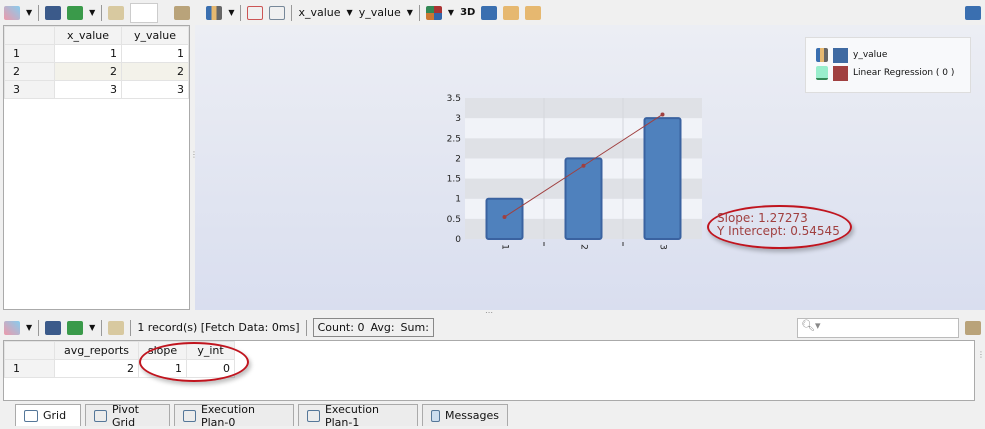 The image size is (985, 429). I want to click on status-text: 1 record(s) [Fetch Data: 0ms], so click(218, 327).